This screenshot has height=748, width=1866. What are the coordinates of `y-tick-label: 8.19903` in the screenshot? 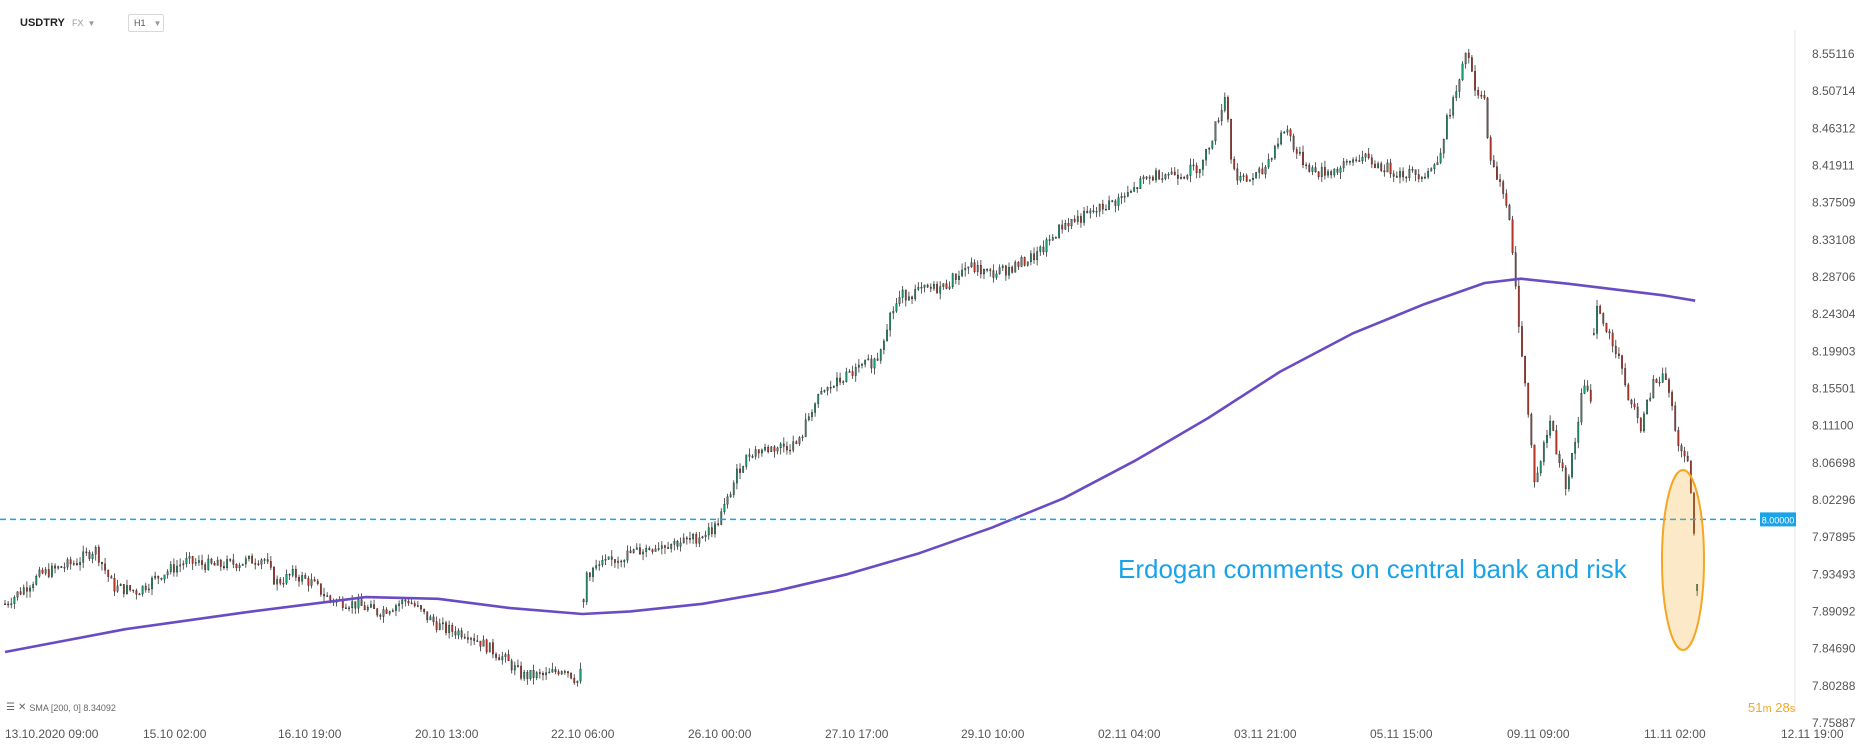 It's located at (1834, 351).